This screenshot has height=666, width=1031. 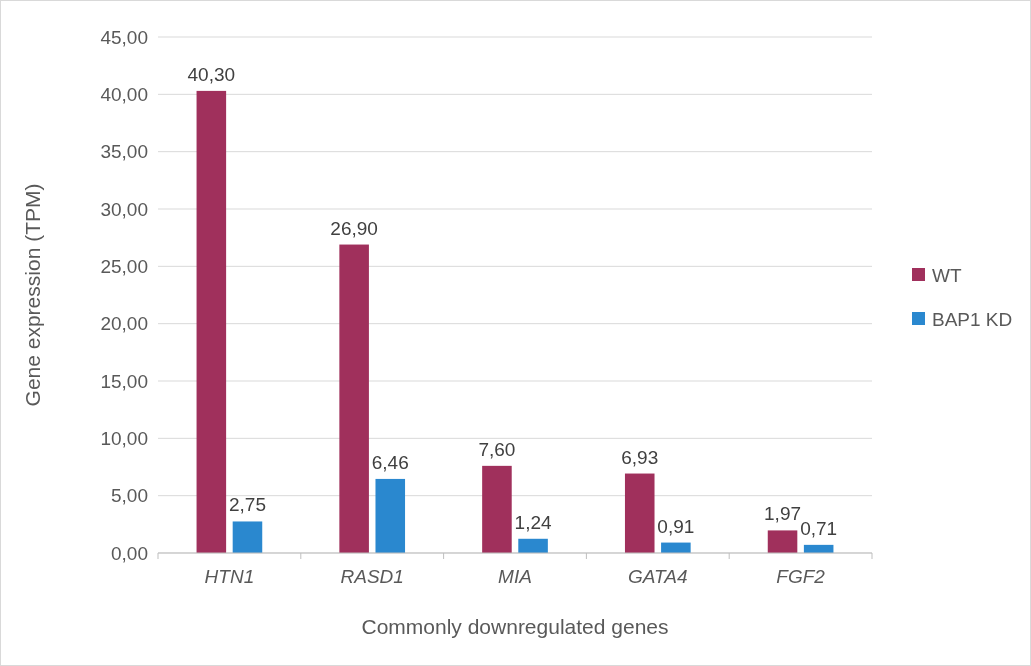 What do you see at coordinates (497, 449) in the screenshot?
I see `data-label: 7,60` at bounding box center [497, 449].